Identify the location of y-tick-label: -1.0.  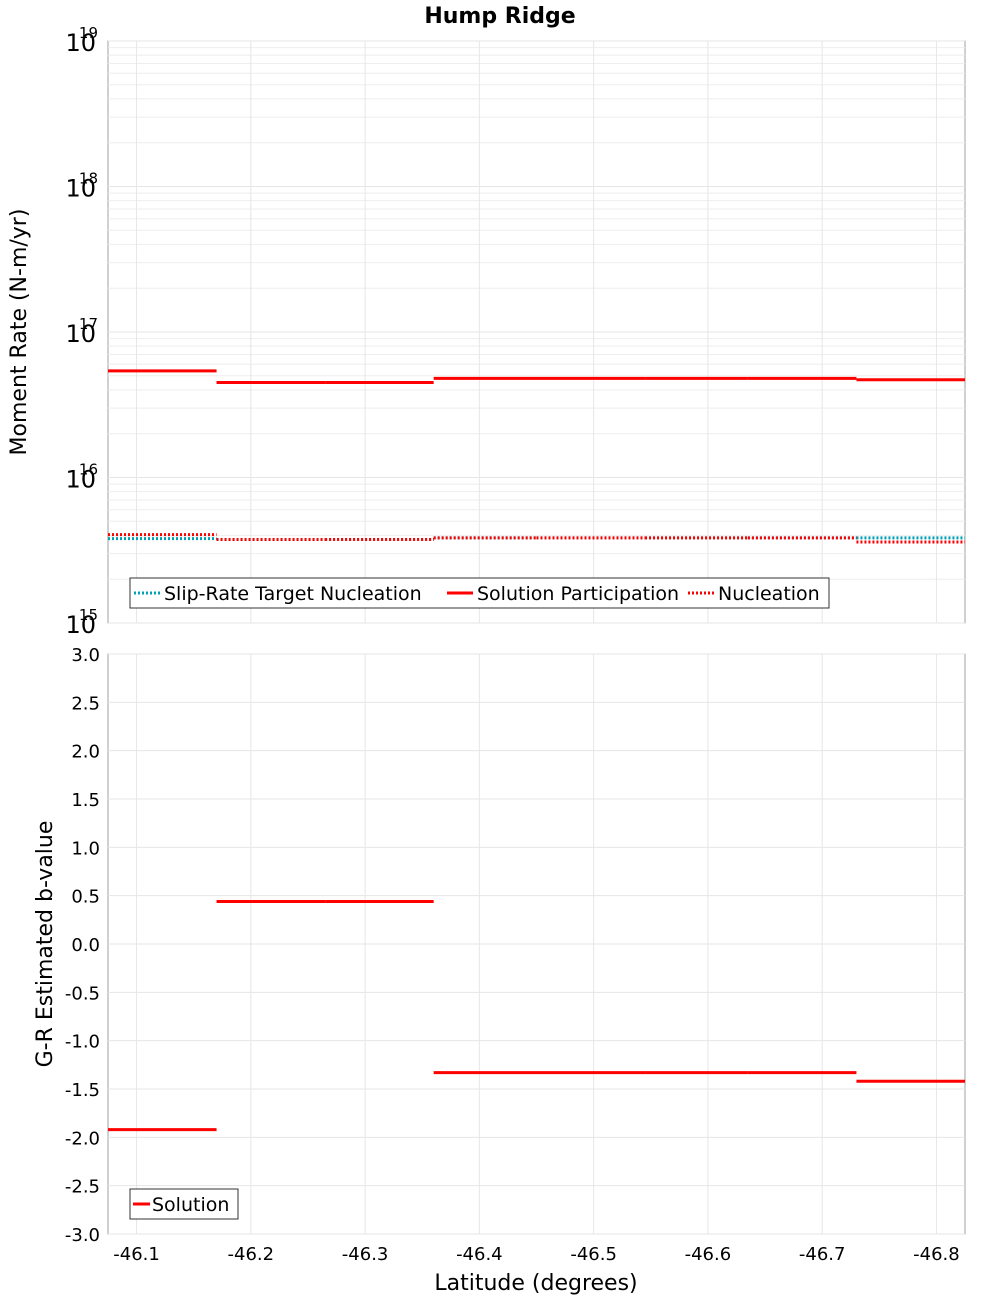
(82, 1042).